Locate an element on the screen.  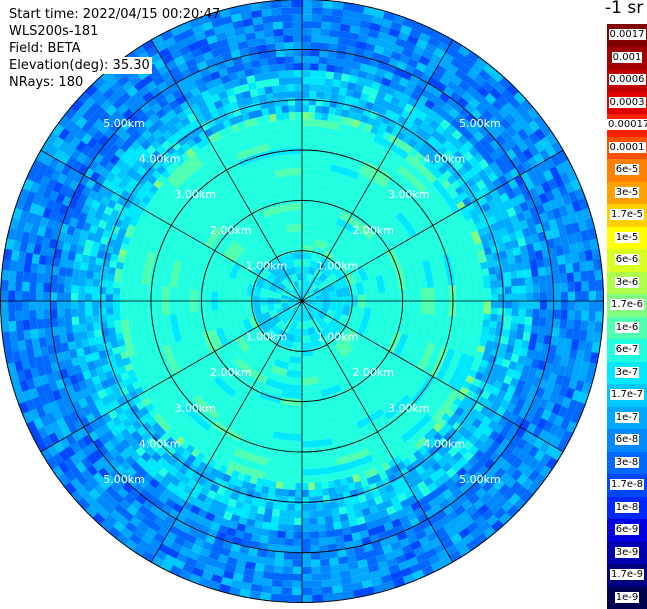
ring-label: 5.00km is located at coordinates (124, 123).